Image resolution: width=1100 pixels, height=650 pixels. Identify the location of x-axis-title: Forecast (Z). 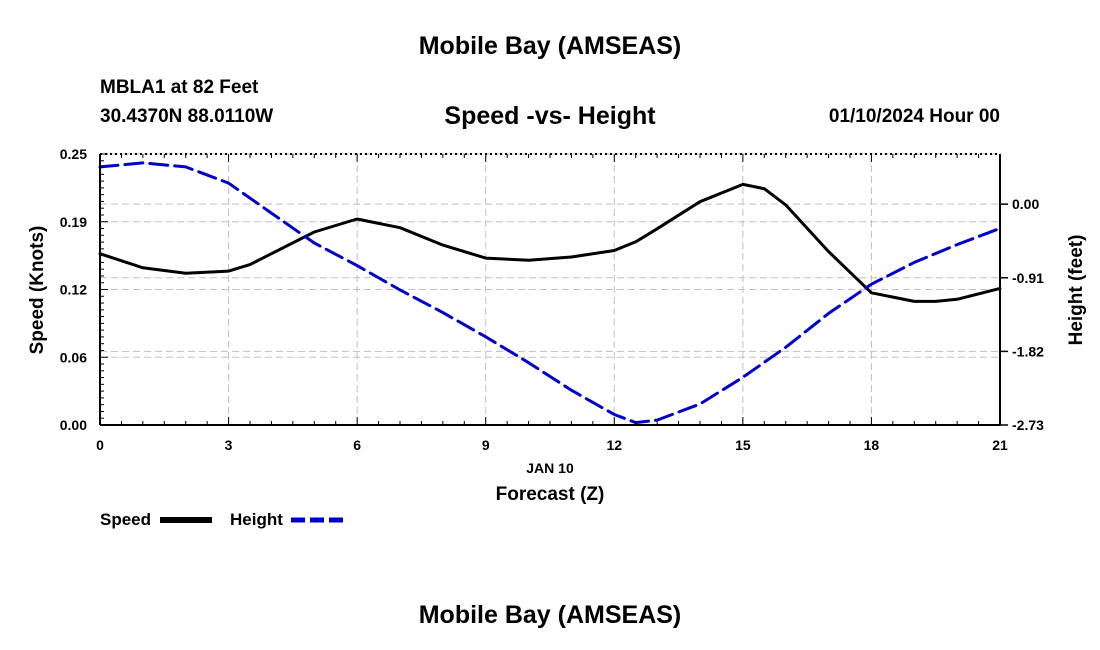
(550, 494).